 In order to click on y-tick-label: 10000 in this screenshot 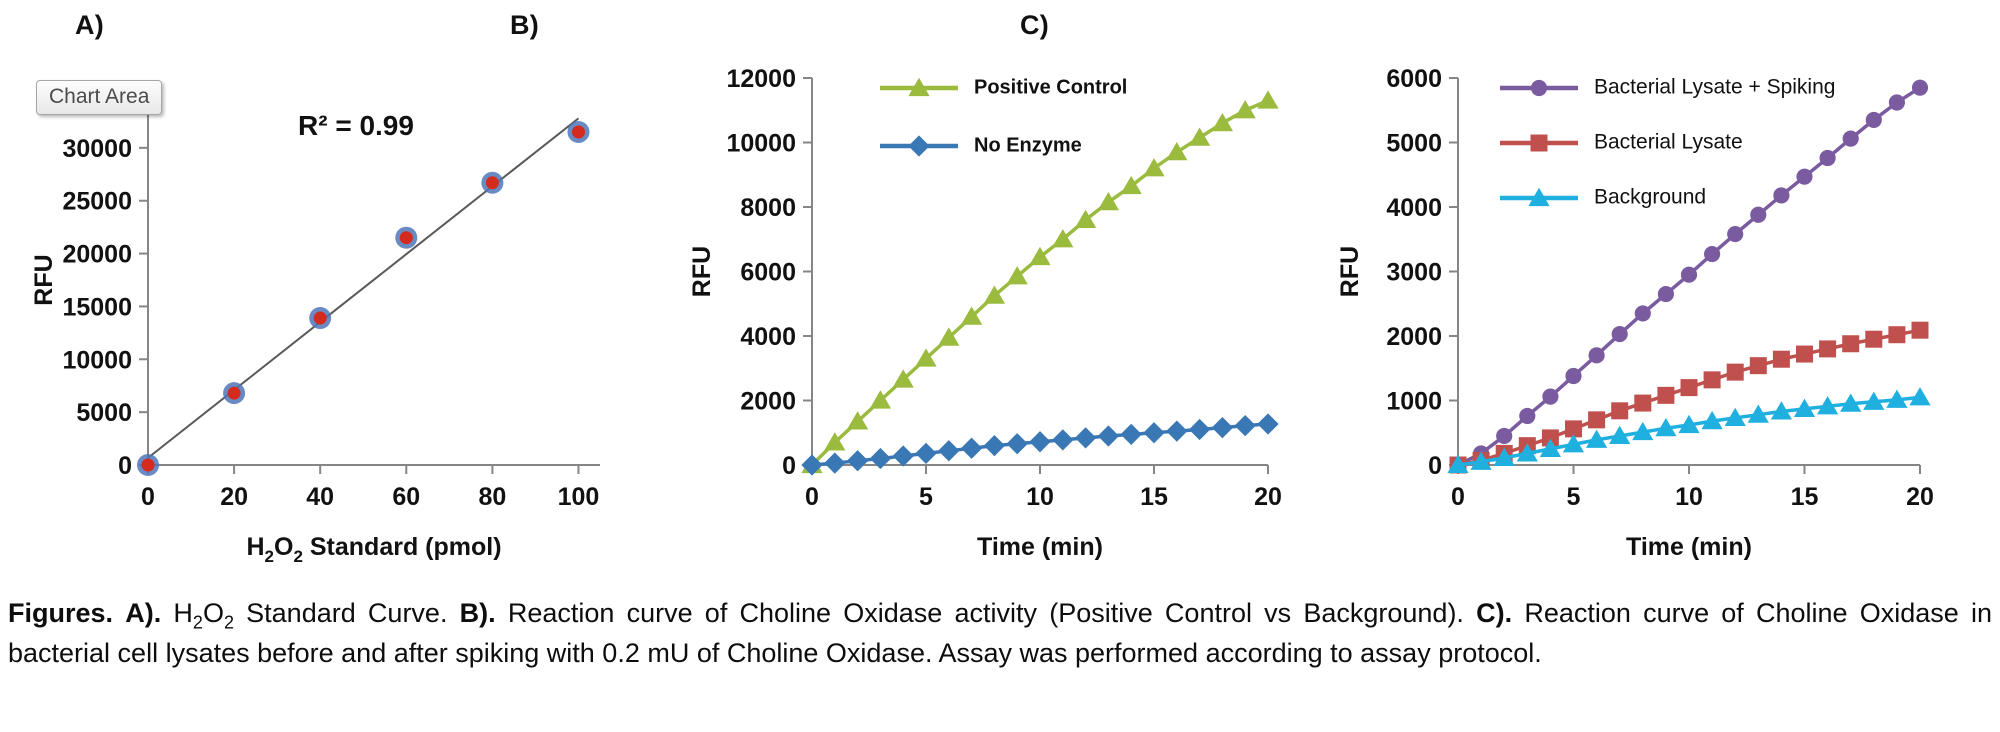, I will do `click(761, 144)`.